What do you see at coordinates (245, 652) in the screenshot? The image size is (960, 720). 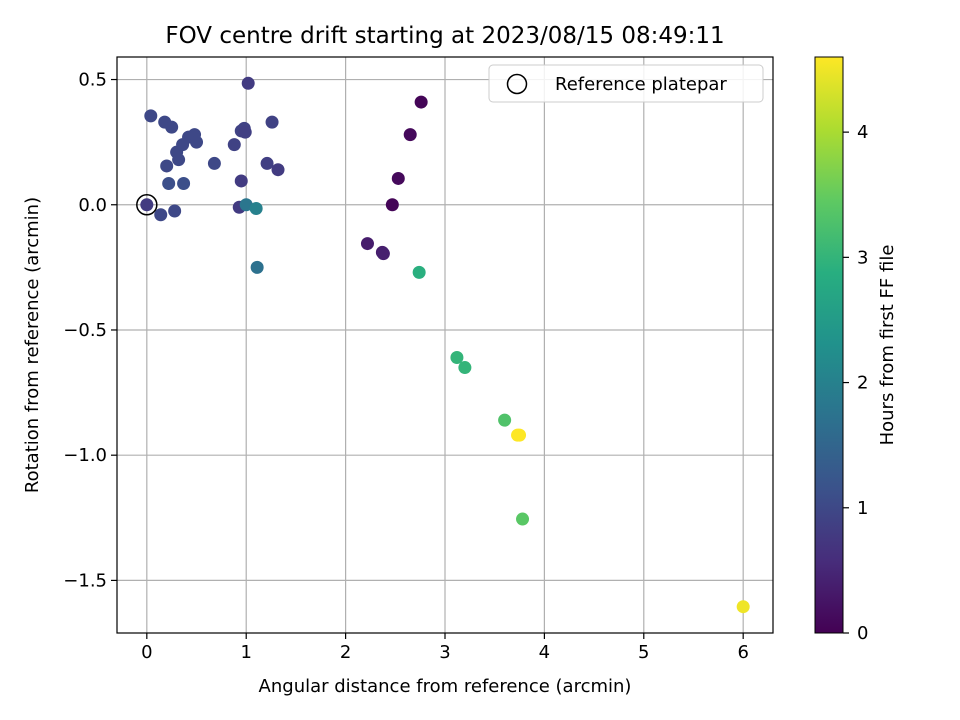 I see `x-tick-label: 1` at bounding box center [245, 652].